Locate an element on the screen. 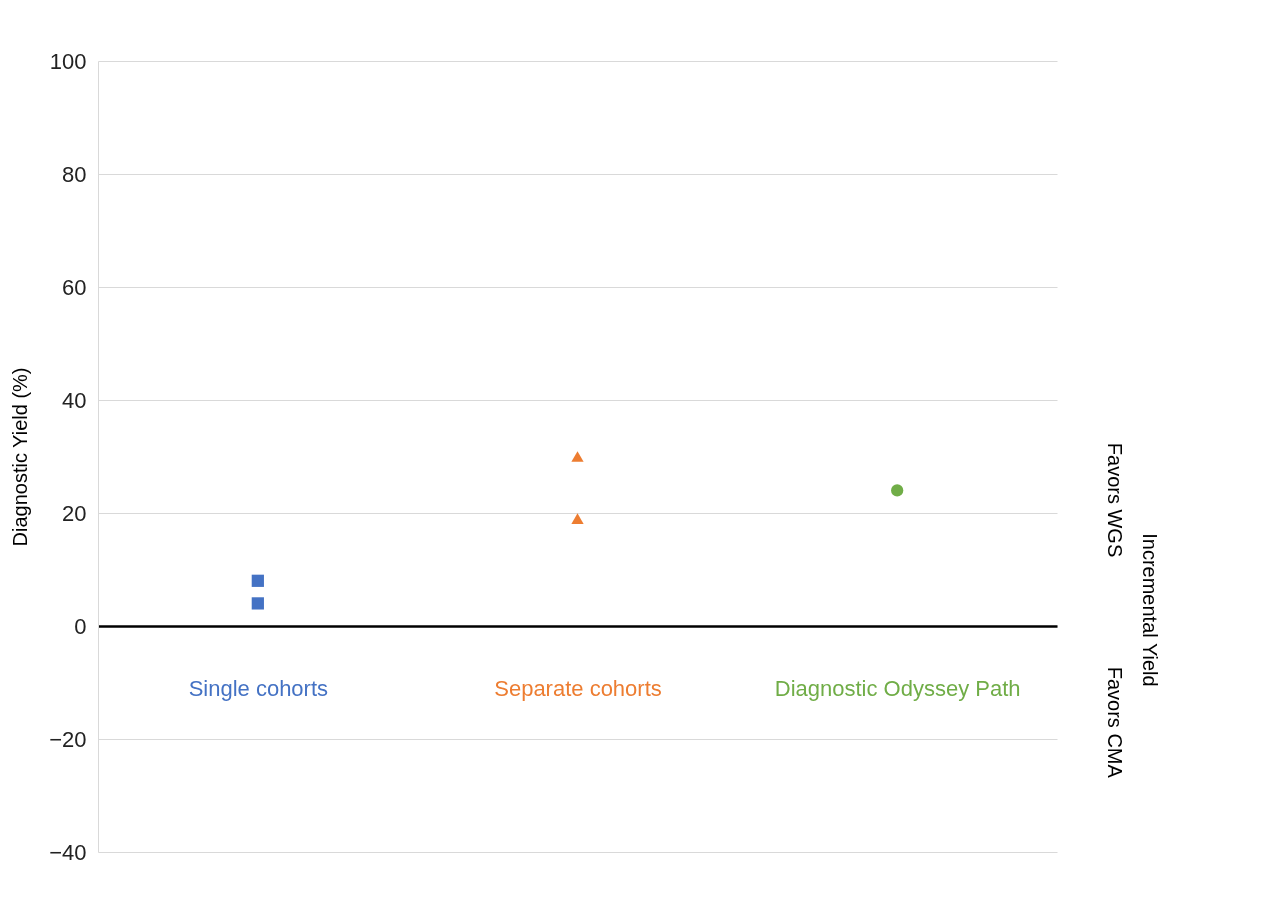 The height and width of the screenshot is (899, 1266). y-tick-label: 0 is located at coordinates (80, 626).